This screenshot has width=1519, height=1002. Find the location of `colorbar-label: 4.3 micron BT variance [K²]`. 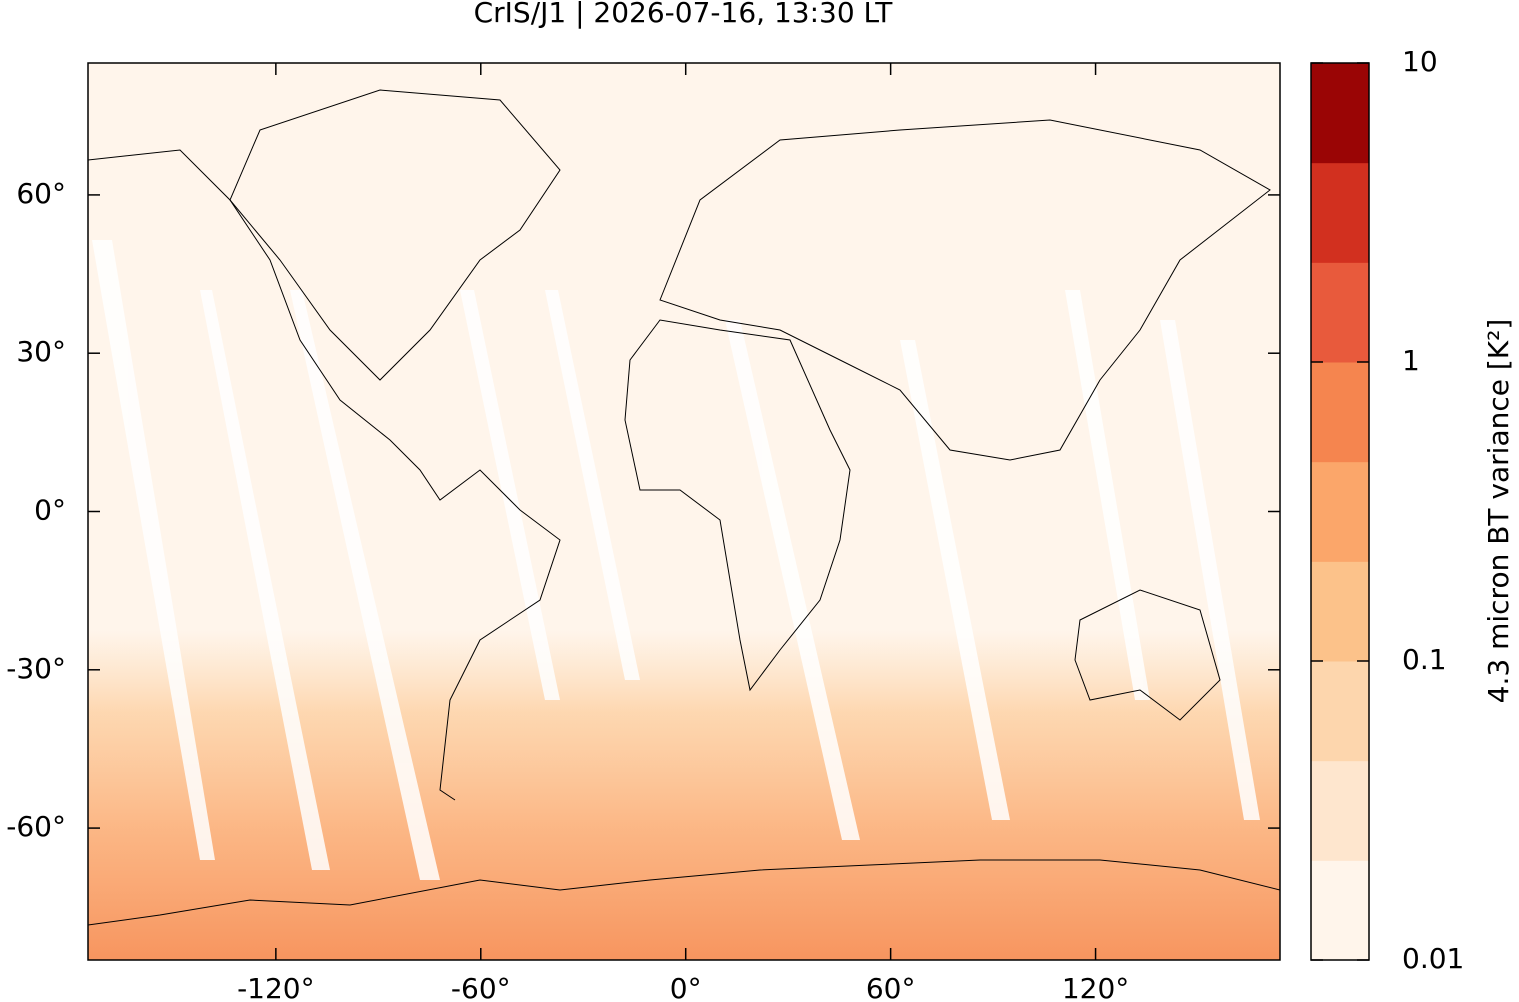

colorbar-label: 4.3 micron BT variance [K²] is located at coordinates (1498, 511).